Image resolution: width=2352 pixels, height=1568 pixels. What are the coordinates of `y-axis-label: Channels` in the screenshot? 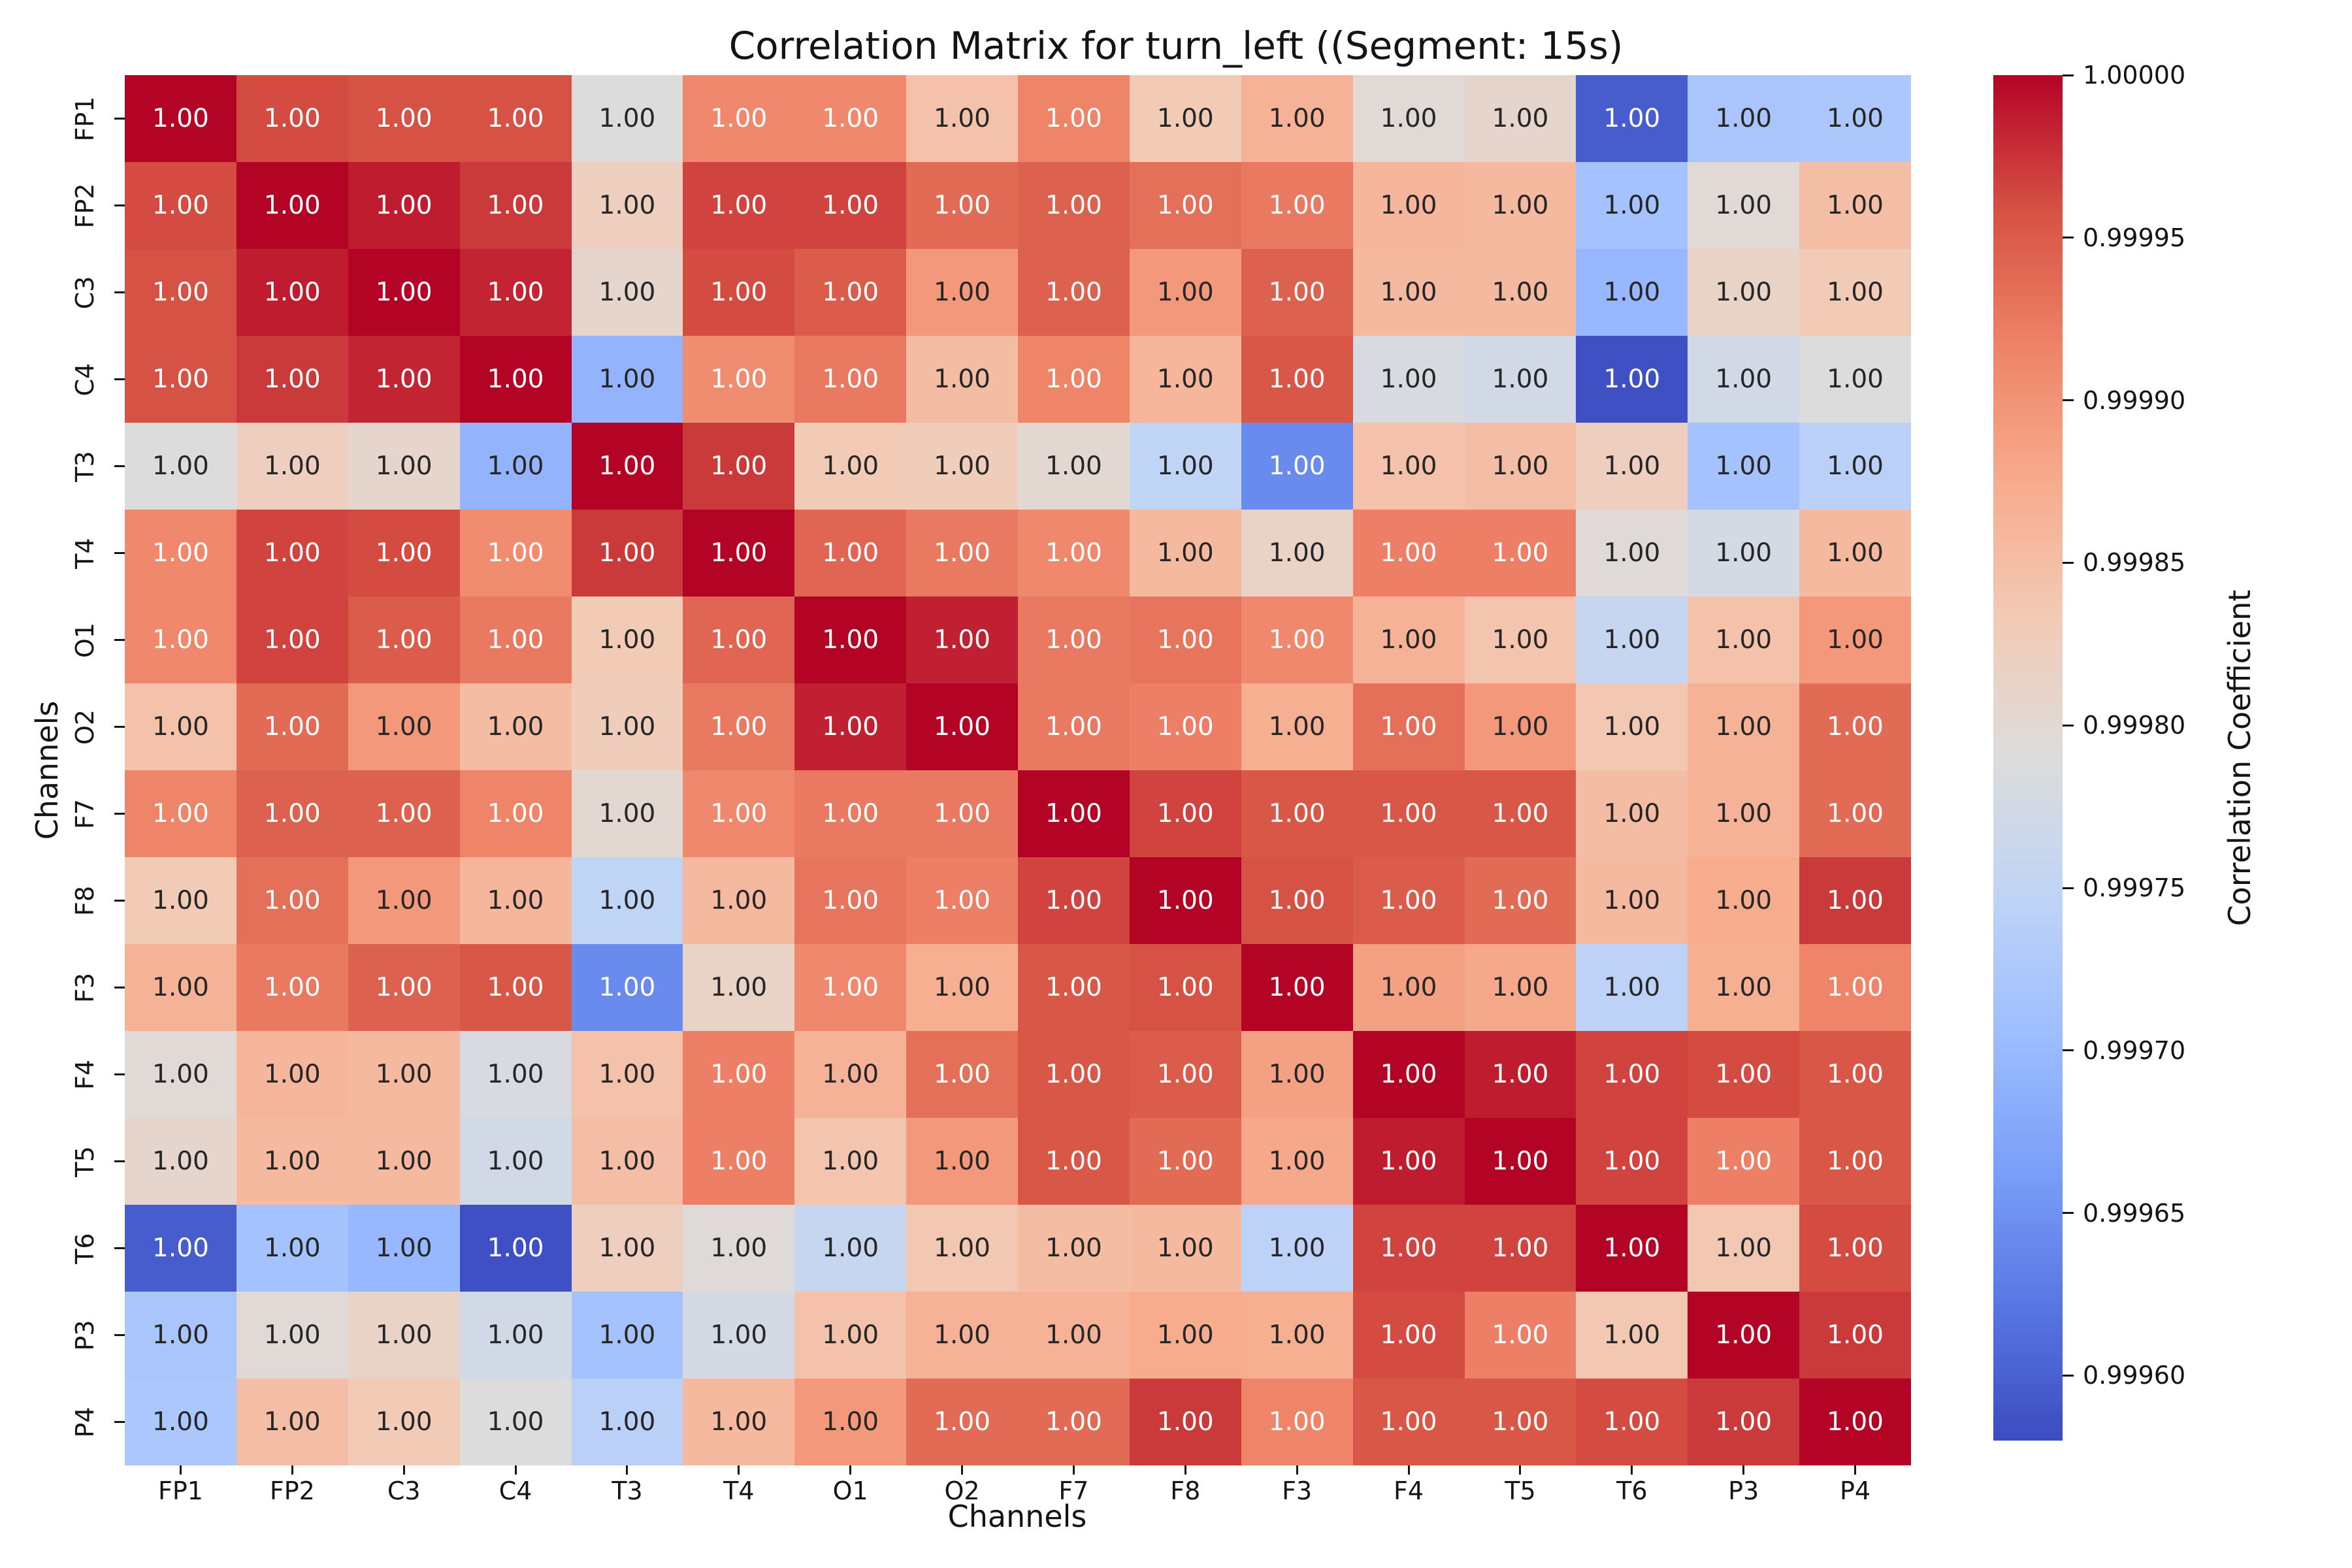 It's located at (47, 770).